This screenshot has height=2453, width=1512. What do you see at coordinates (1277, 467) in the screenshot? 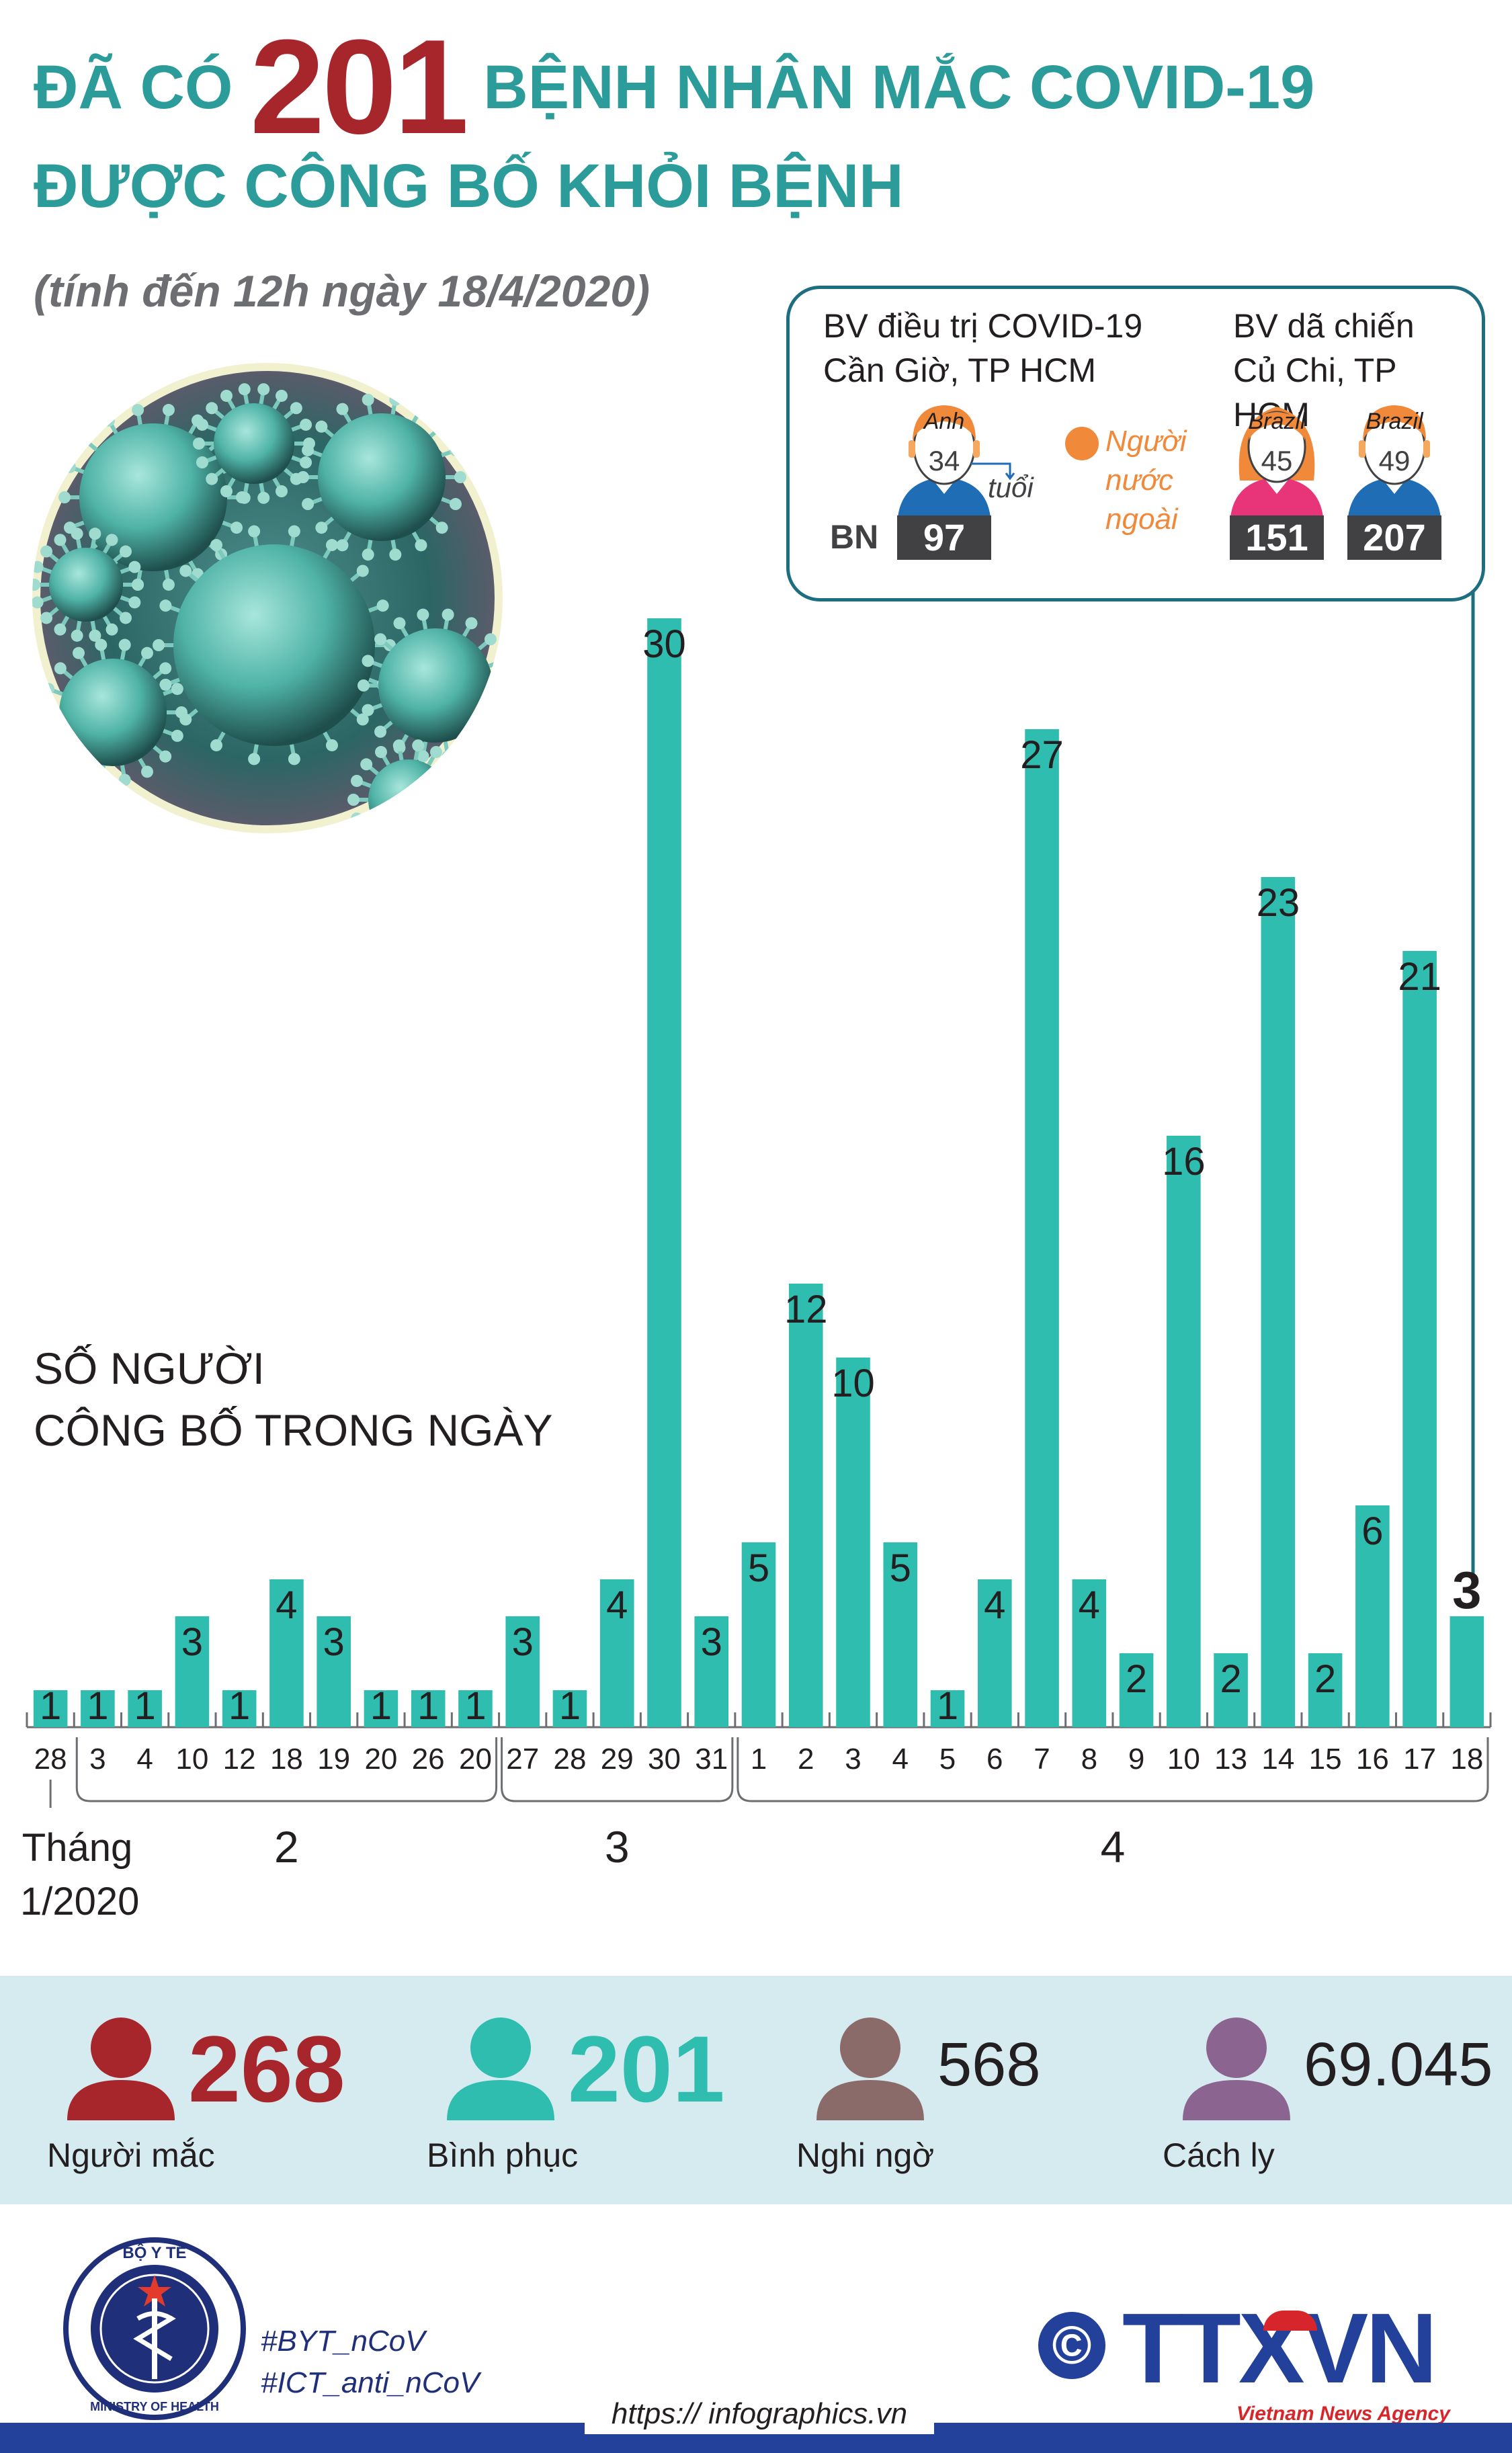
I see `patient-avatar-female-icon` at bounding box center [1277, 467].